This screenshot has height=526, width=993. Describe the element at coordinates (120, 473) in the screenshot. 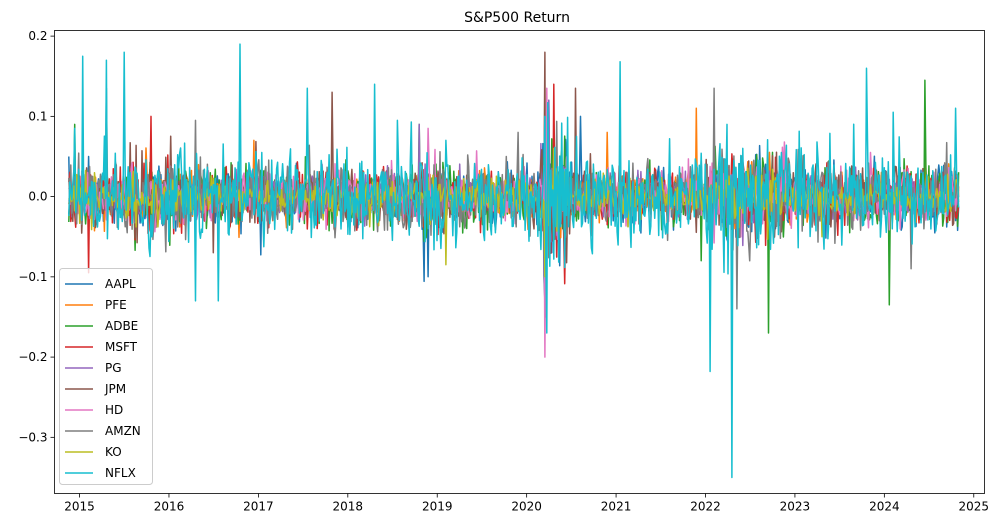

I see `legend-label-nflx: NFLX` at that location.